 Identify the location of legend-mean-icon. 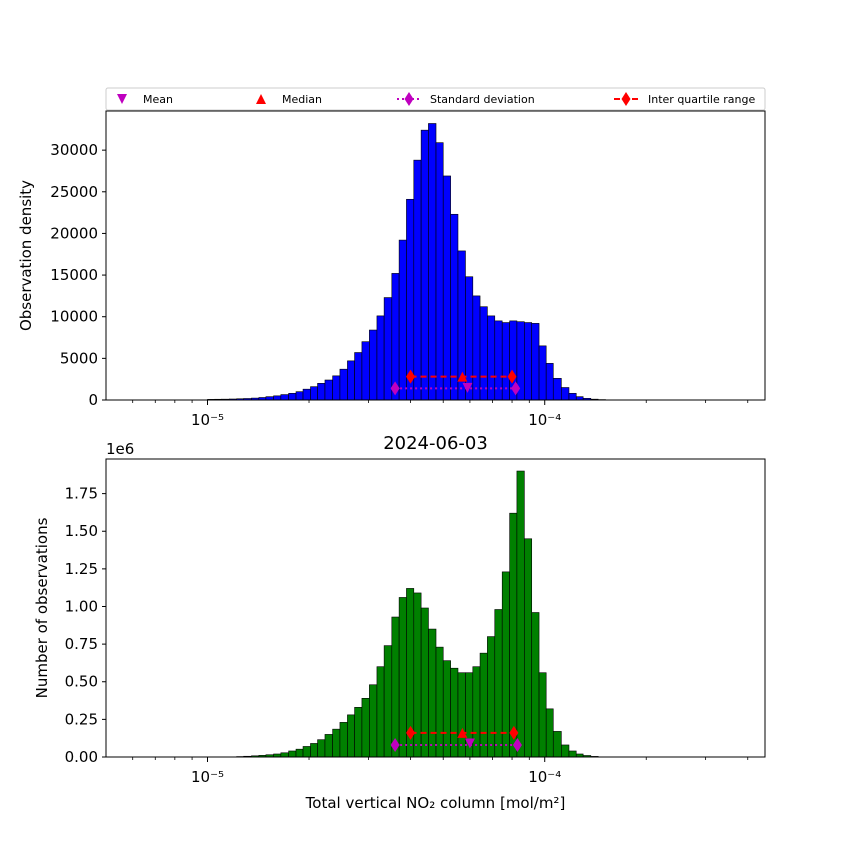
(122, 99).